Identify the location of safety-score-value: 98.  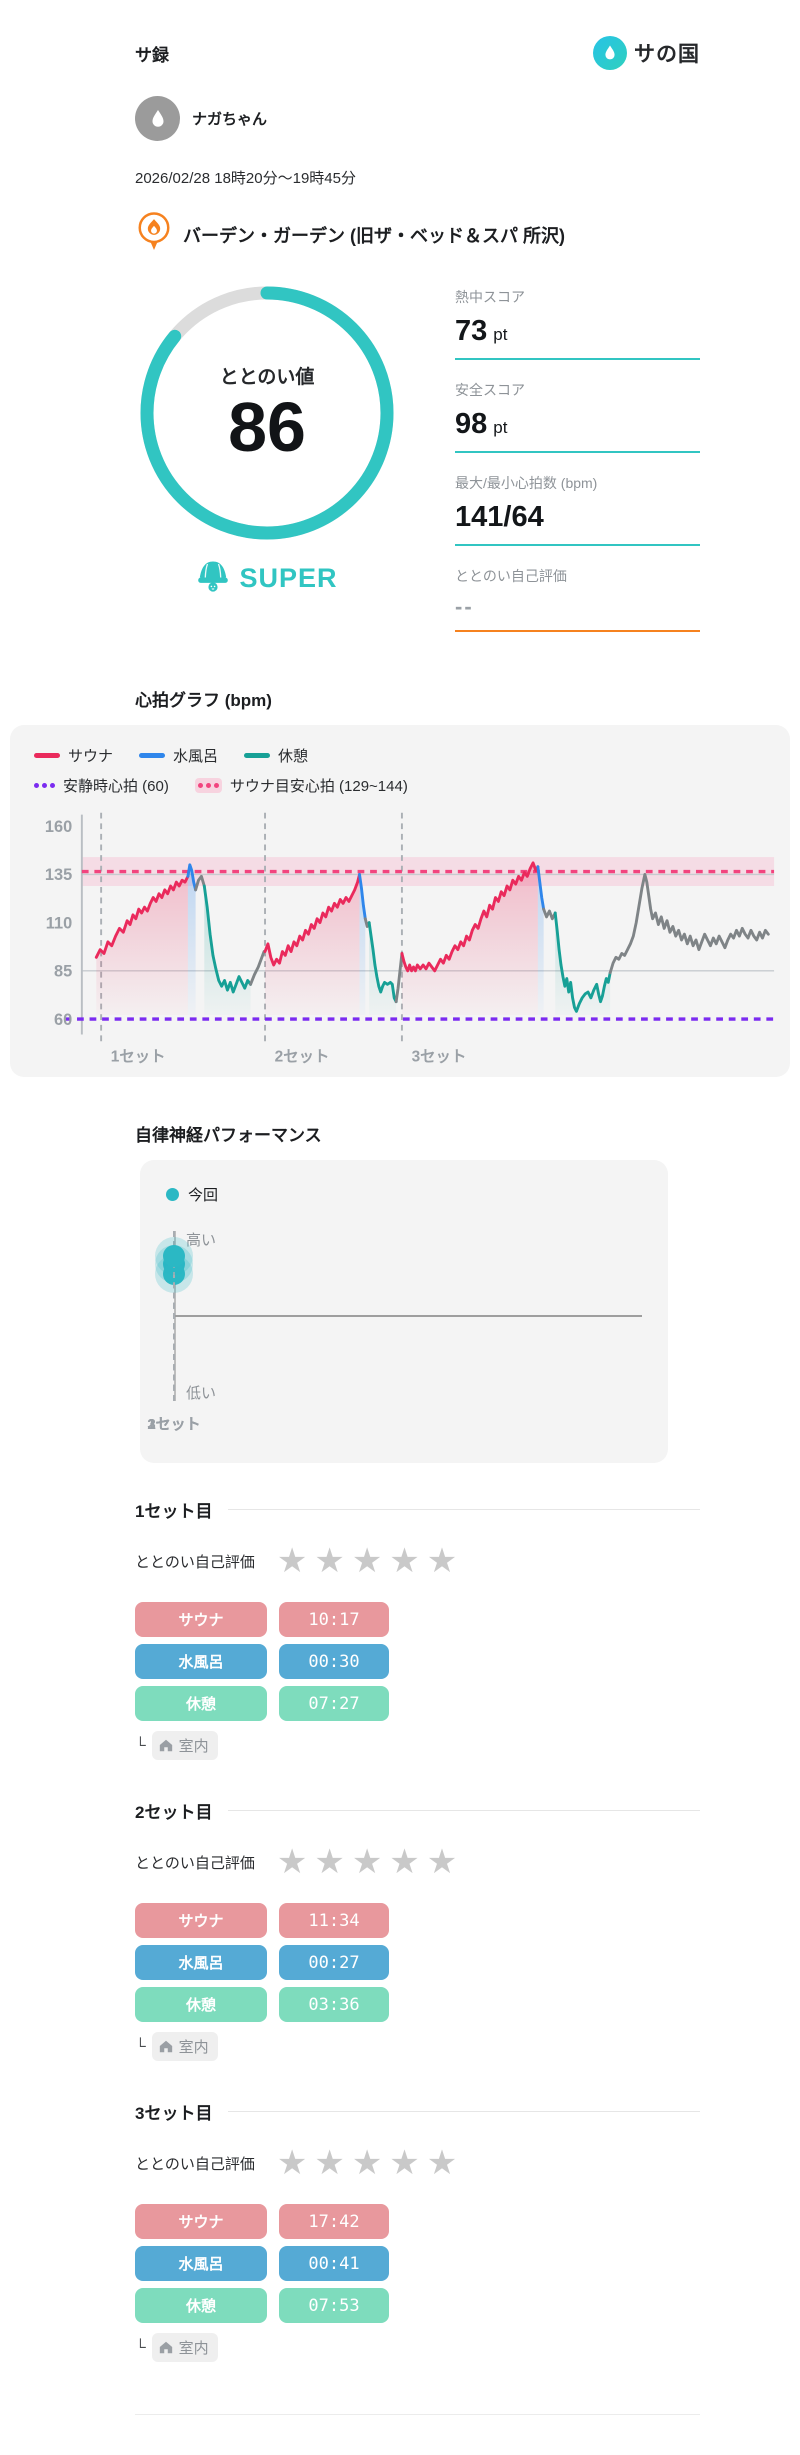
(471, 424).